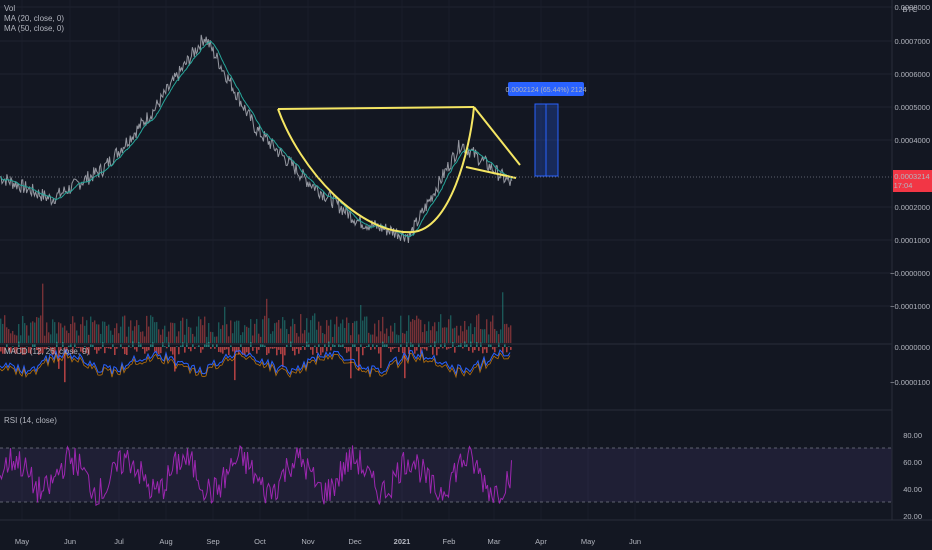 The image size is (932, 550). Describe the element at coordinates (47, 351) in the screenshot. I see `macd-legend: MACD (12, 26, close, 9)` at that location.